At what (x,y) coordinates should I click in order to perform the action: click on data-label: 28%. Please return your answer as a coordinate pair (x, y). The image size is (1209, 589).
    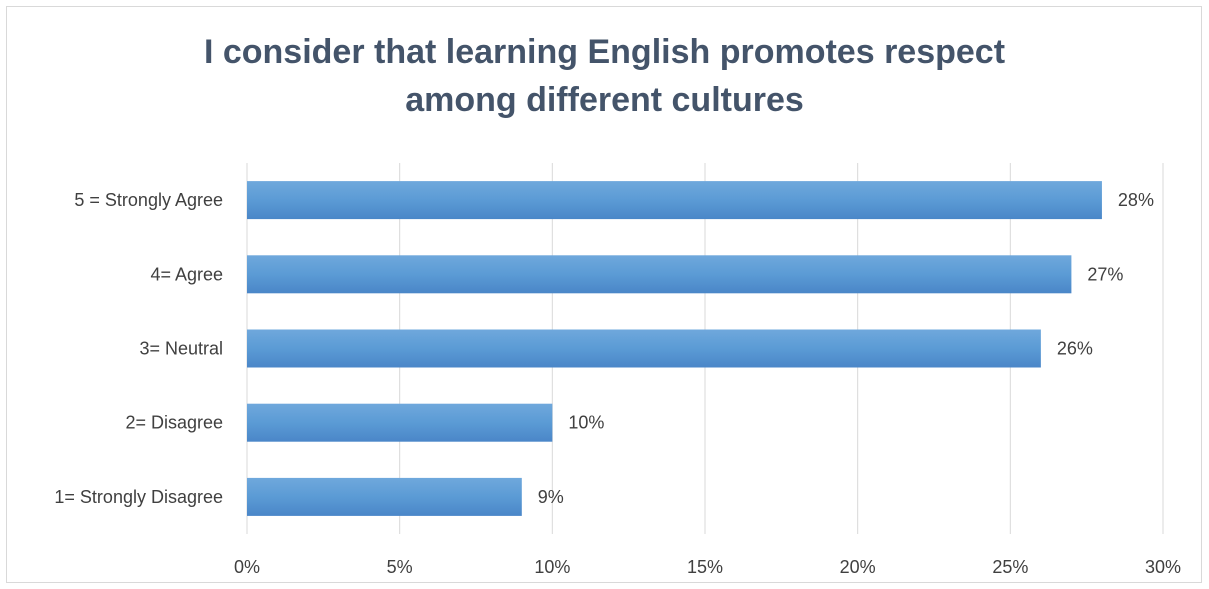
    Looking at the image, I should click on (1136, 200).